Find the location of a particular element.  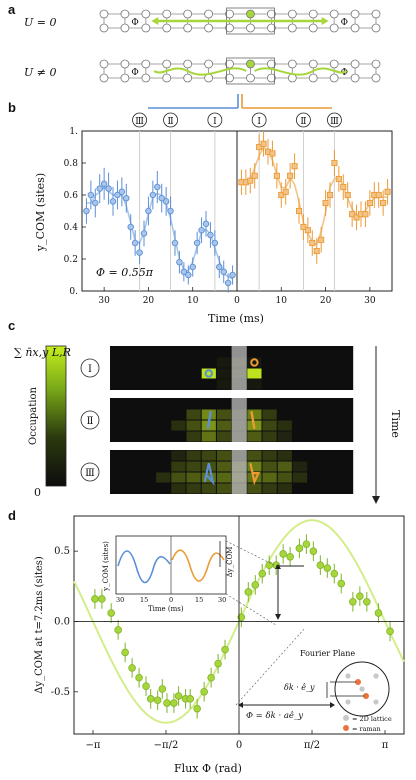

blue-fit-curve is located at coordinates (159, 232).